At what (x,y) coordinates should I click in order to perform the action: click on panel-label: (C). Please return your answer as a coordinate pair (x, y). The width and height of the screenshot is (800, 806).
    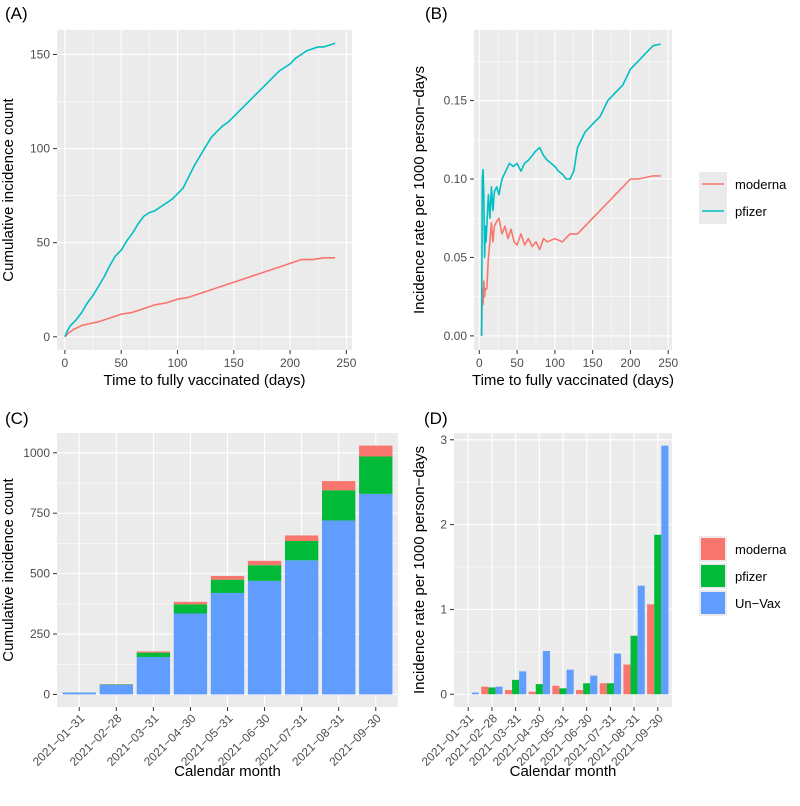
    Looking at the image, I should click on (17, 418).